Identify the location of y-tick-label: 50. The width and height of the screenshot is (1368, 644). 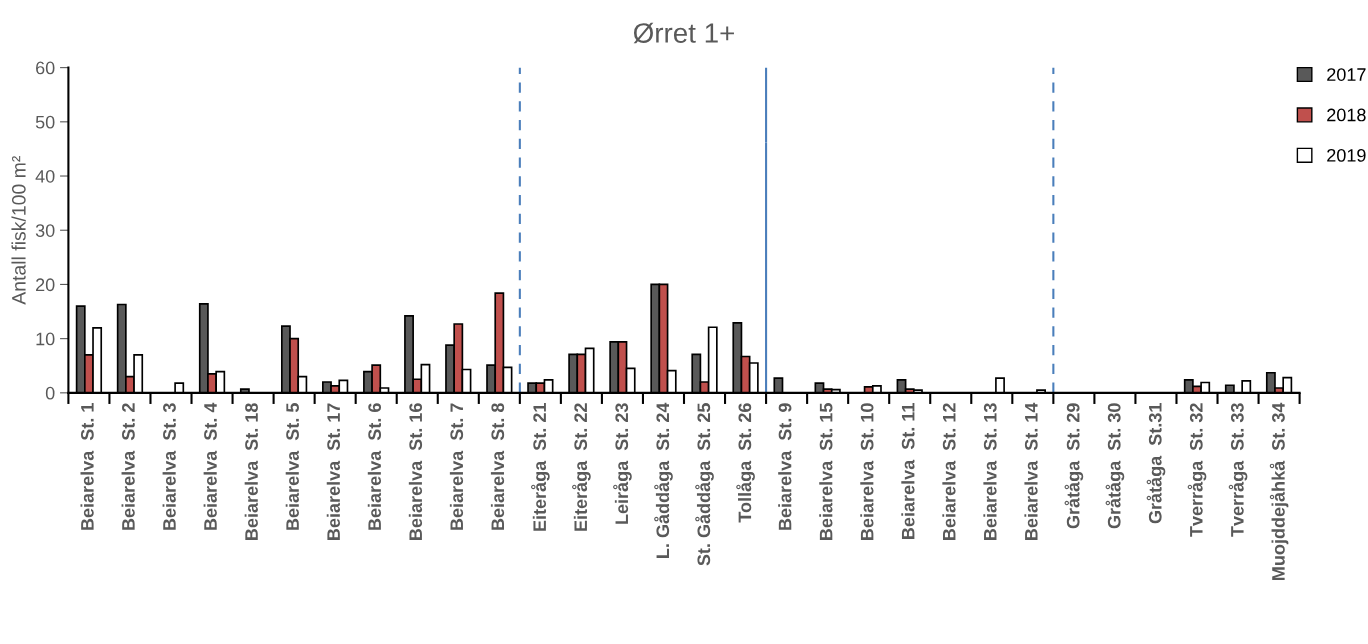
(45, 122).